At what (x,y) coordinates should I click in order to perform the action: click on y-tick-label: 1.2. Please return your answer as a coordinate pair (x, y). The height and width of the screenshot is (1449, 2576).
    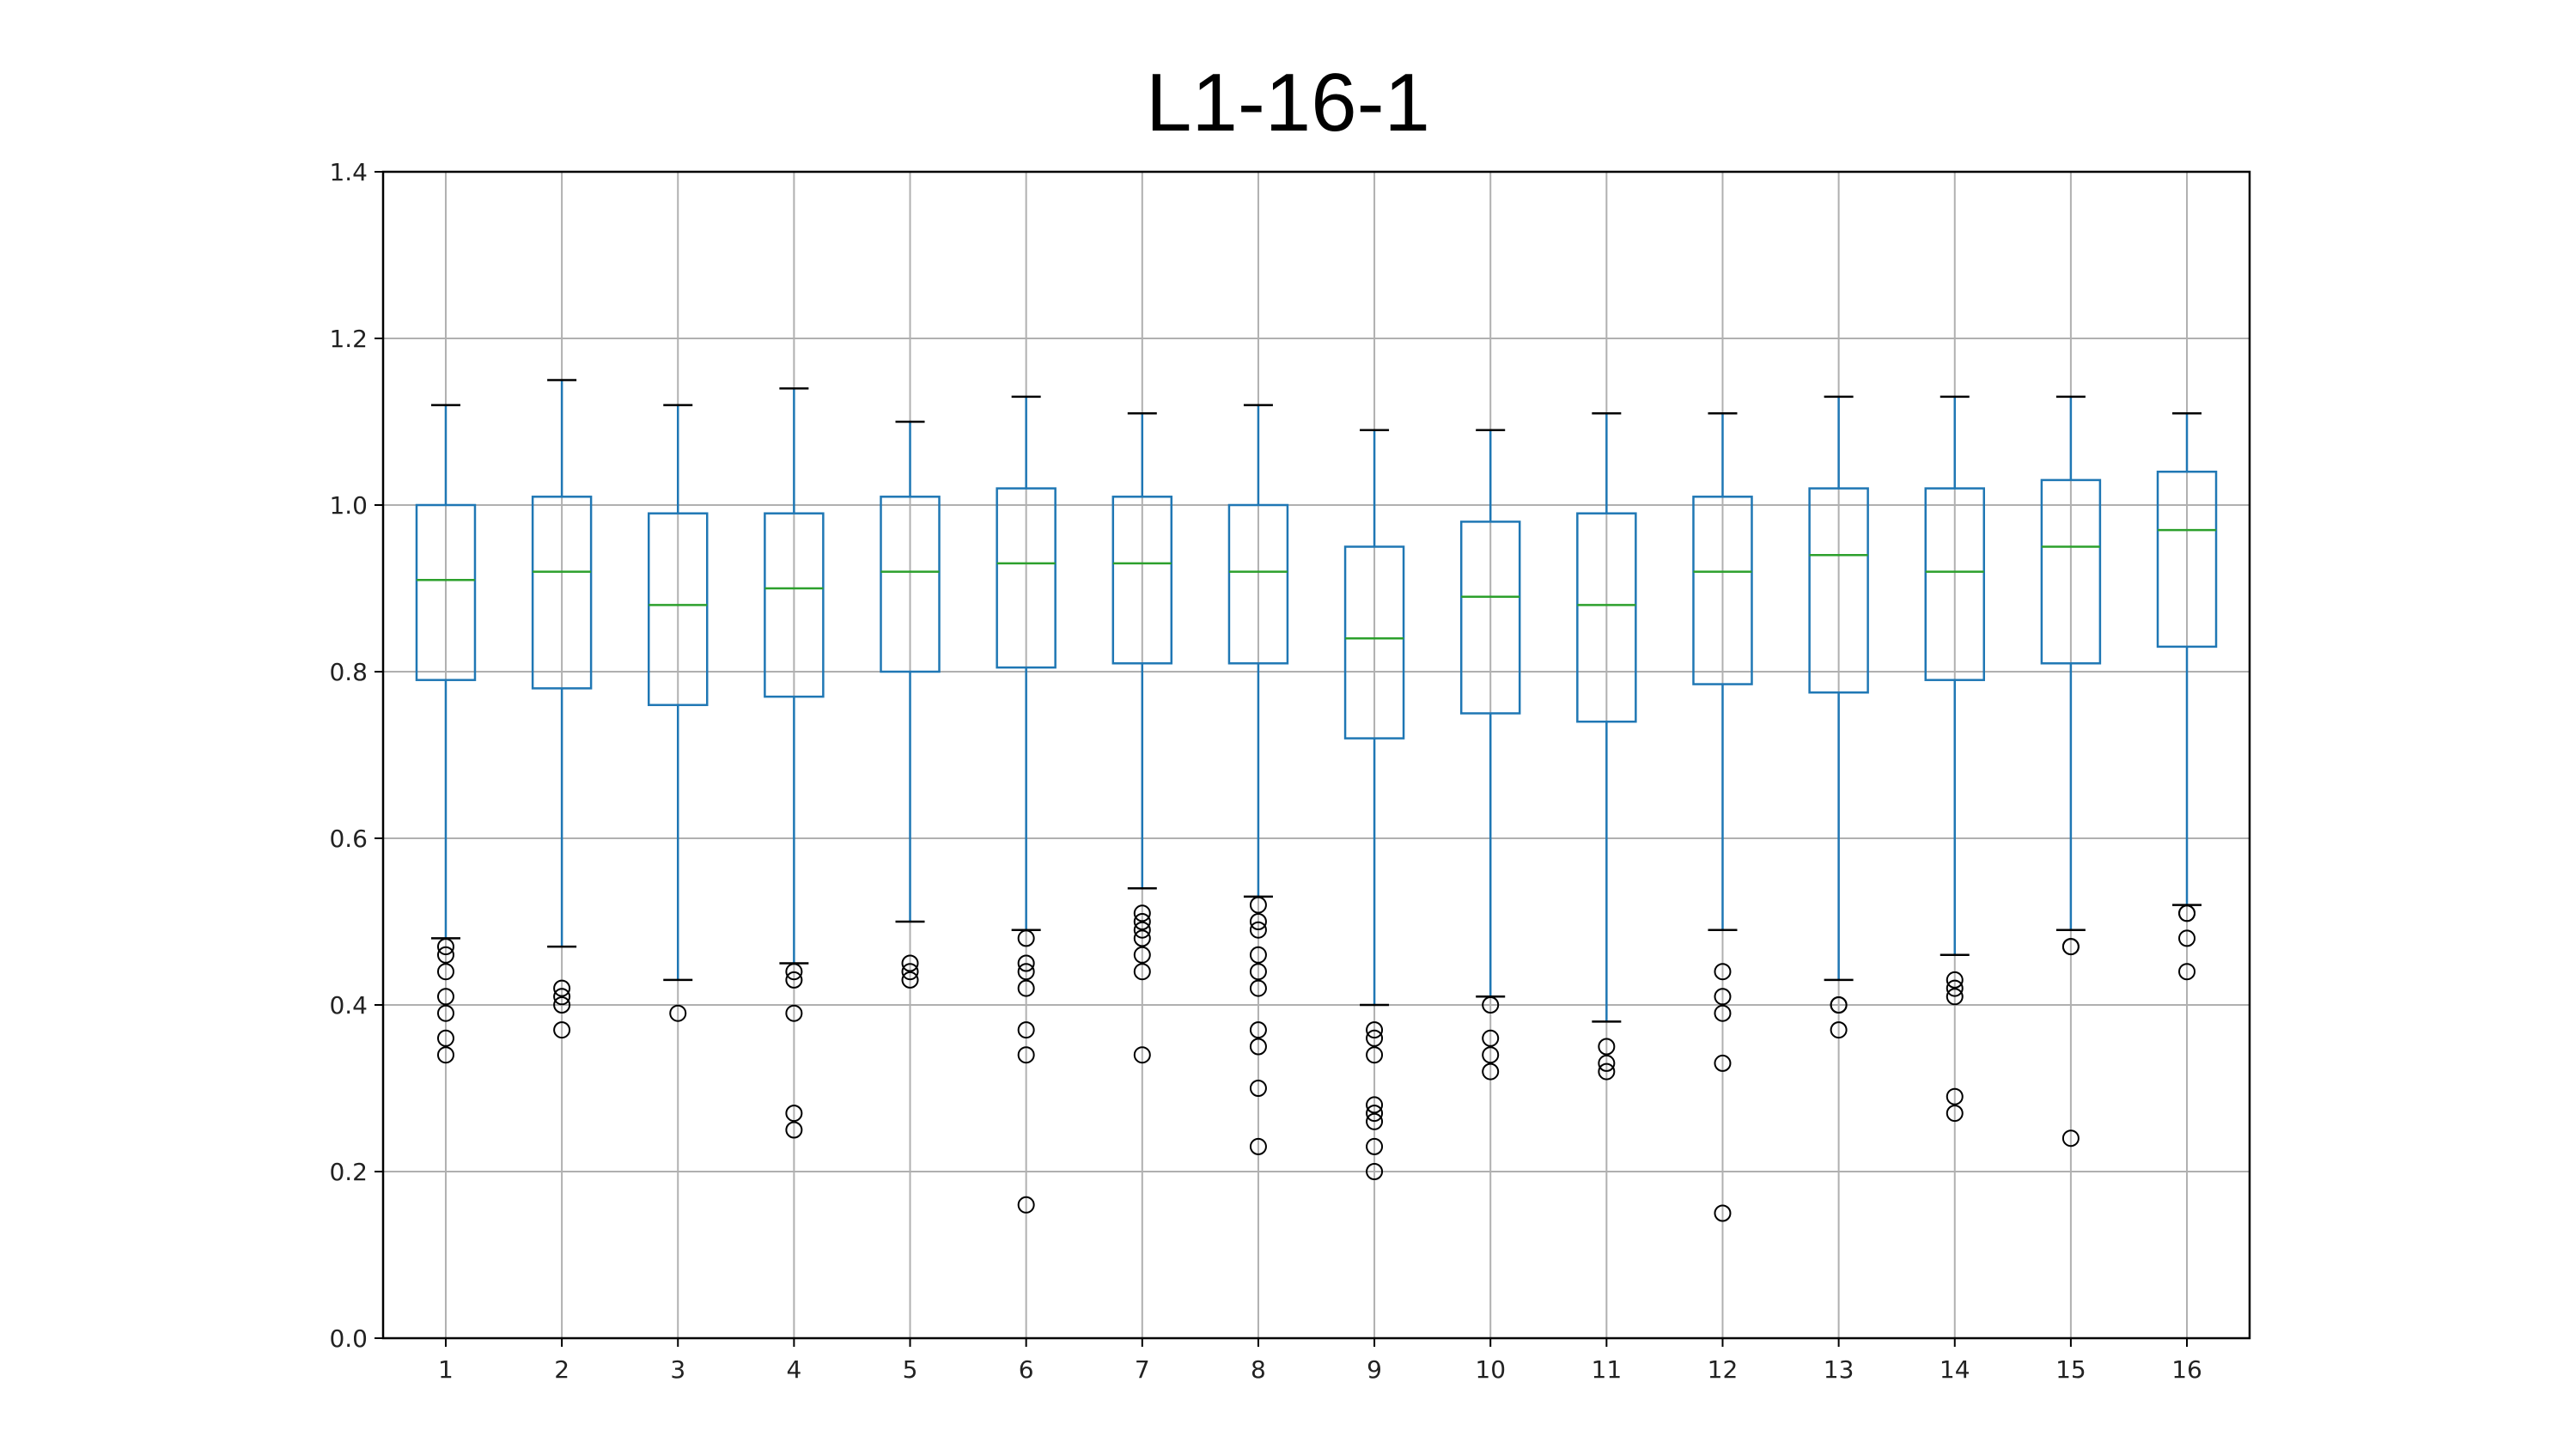
    Looking at the image, I should click on (348, 339).